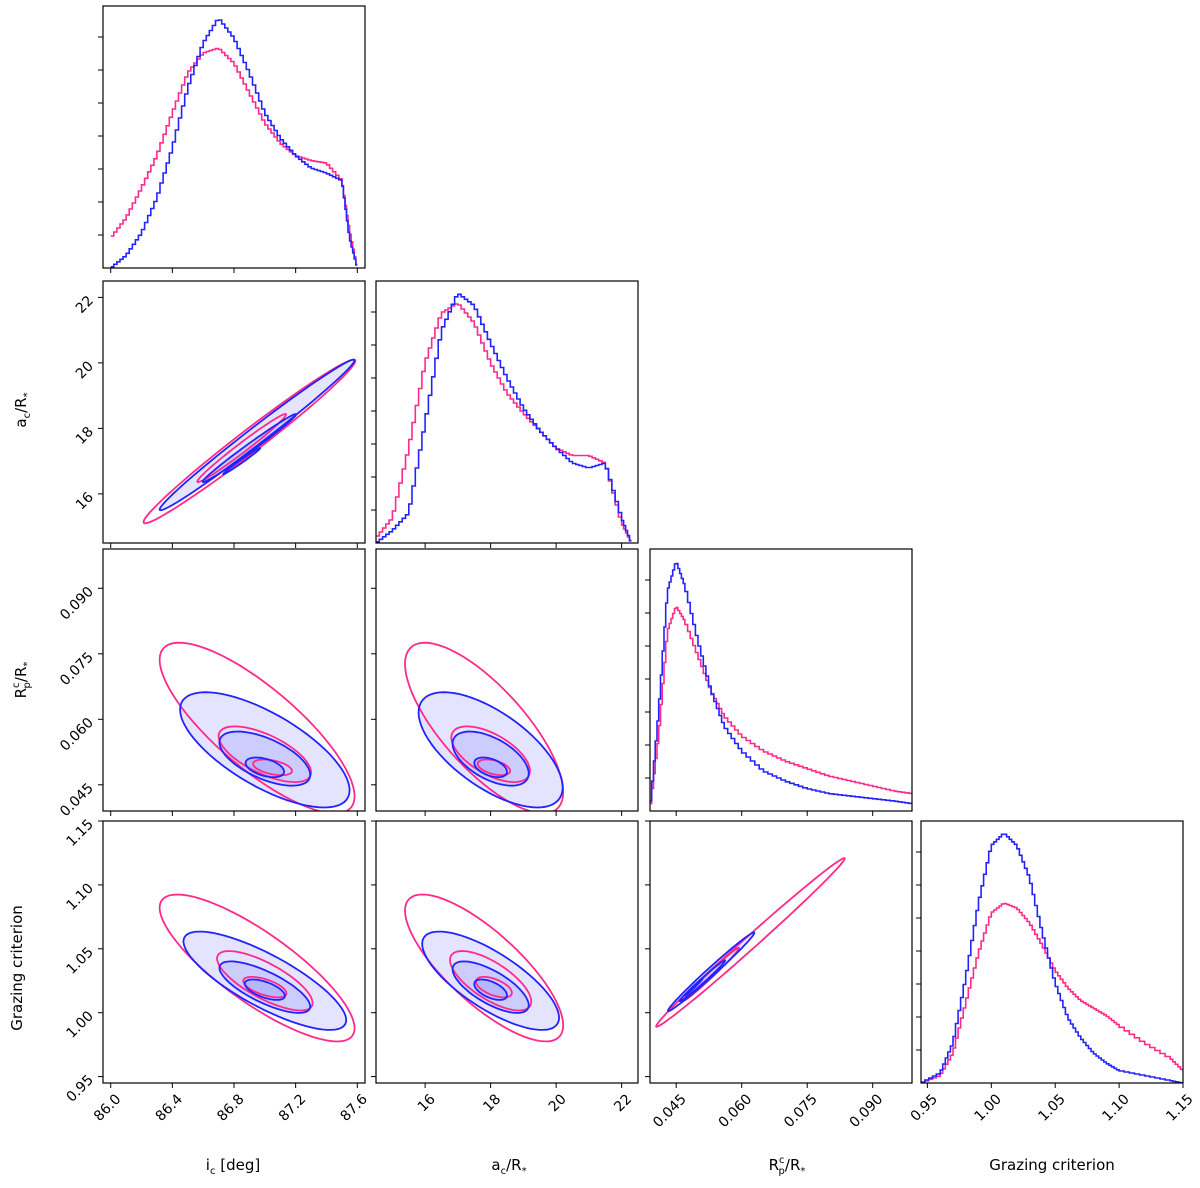 This screenshot has height=1188, width=1200. Describe the element at coordinates (623, 1103) in the screenshot. I see `panel-3-1-xticklabel-3: 22` at that location.